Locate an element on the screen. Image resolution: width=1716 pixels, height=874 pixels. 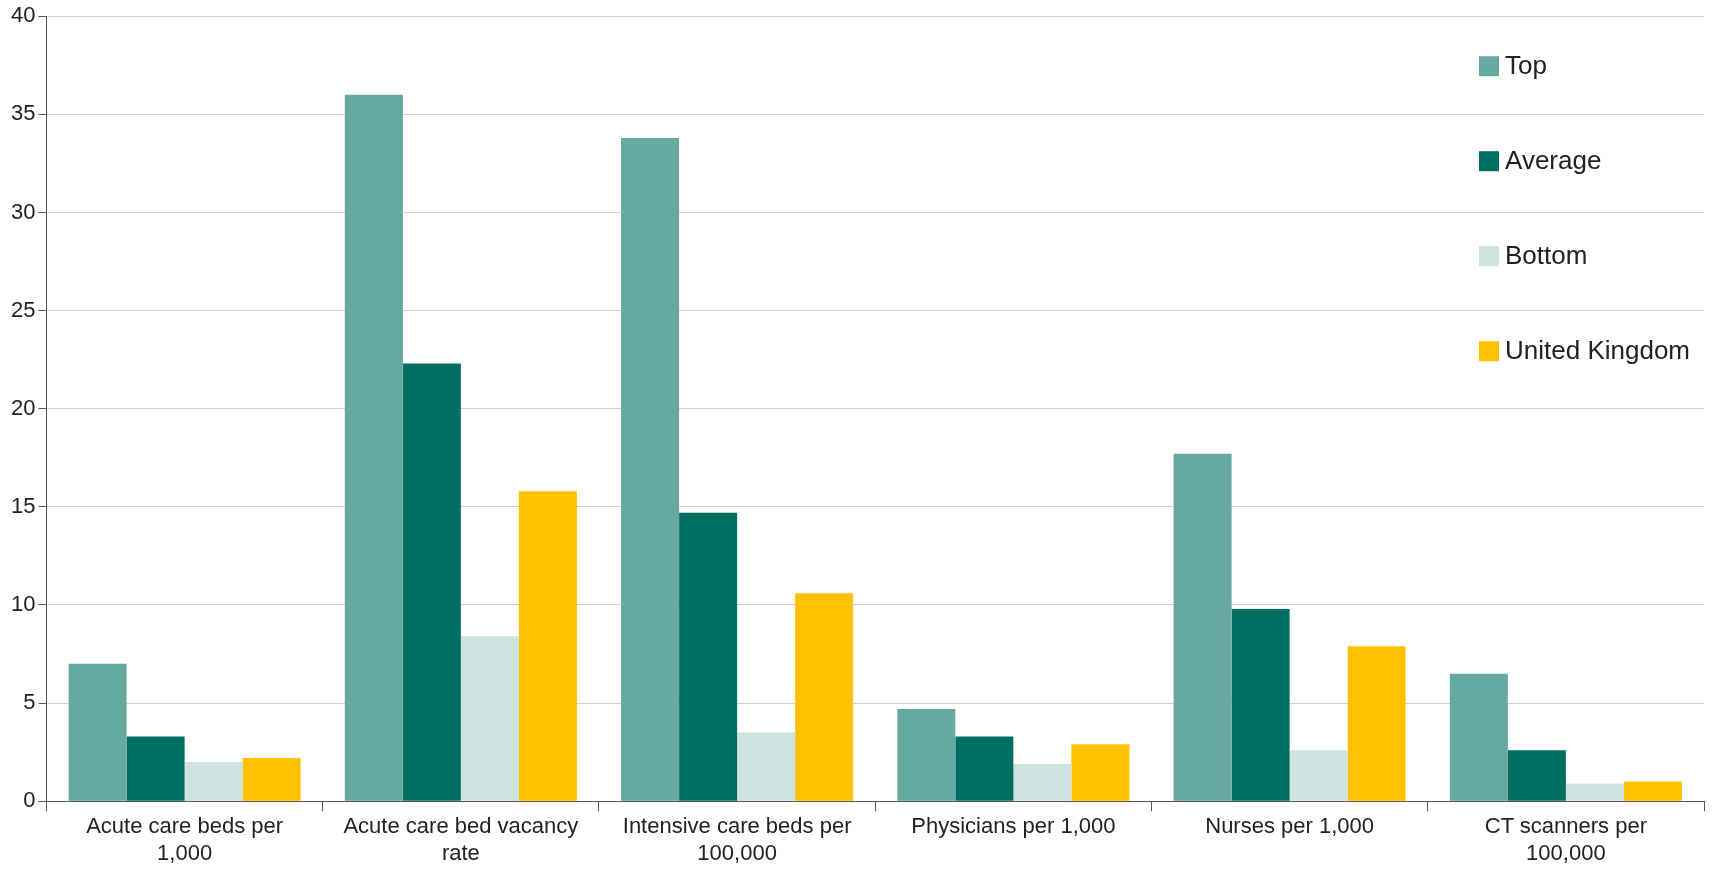
y-tick-label: 15 is located at coordinates (23, 505).